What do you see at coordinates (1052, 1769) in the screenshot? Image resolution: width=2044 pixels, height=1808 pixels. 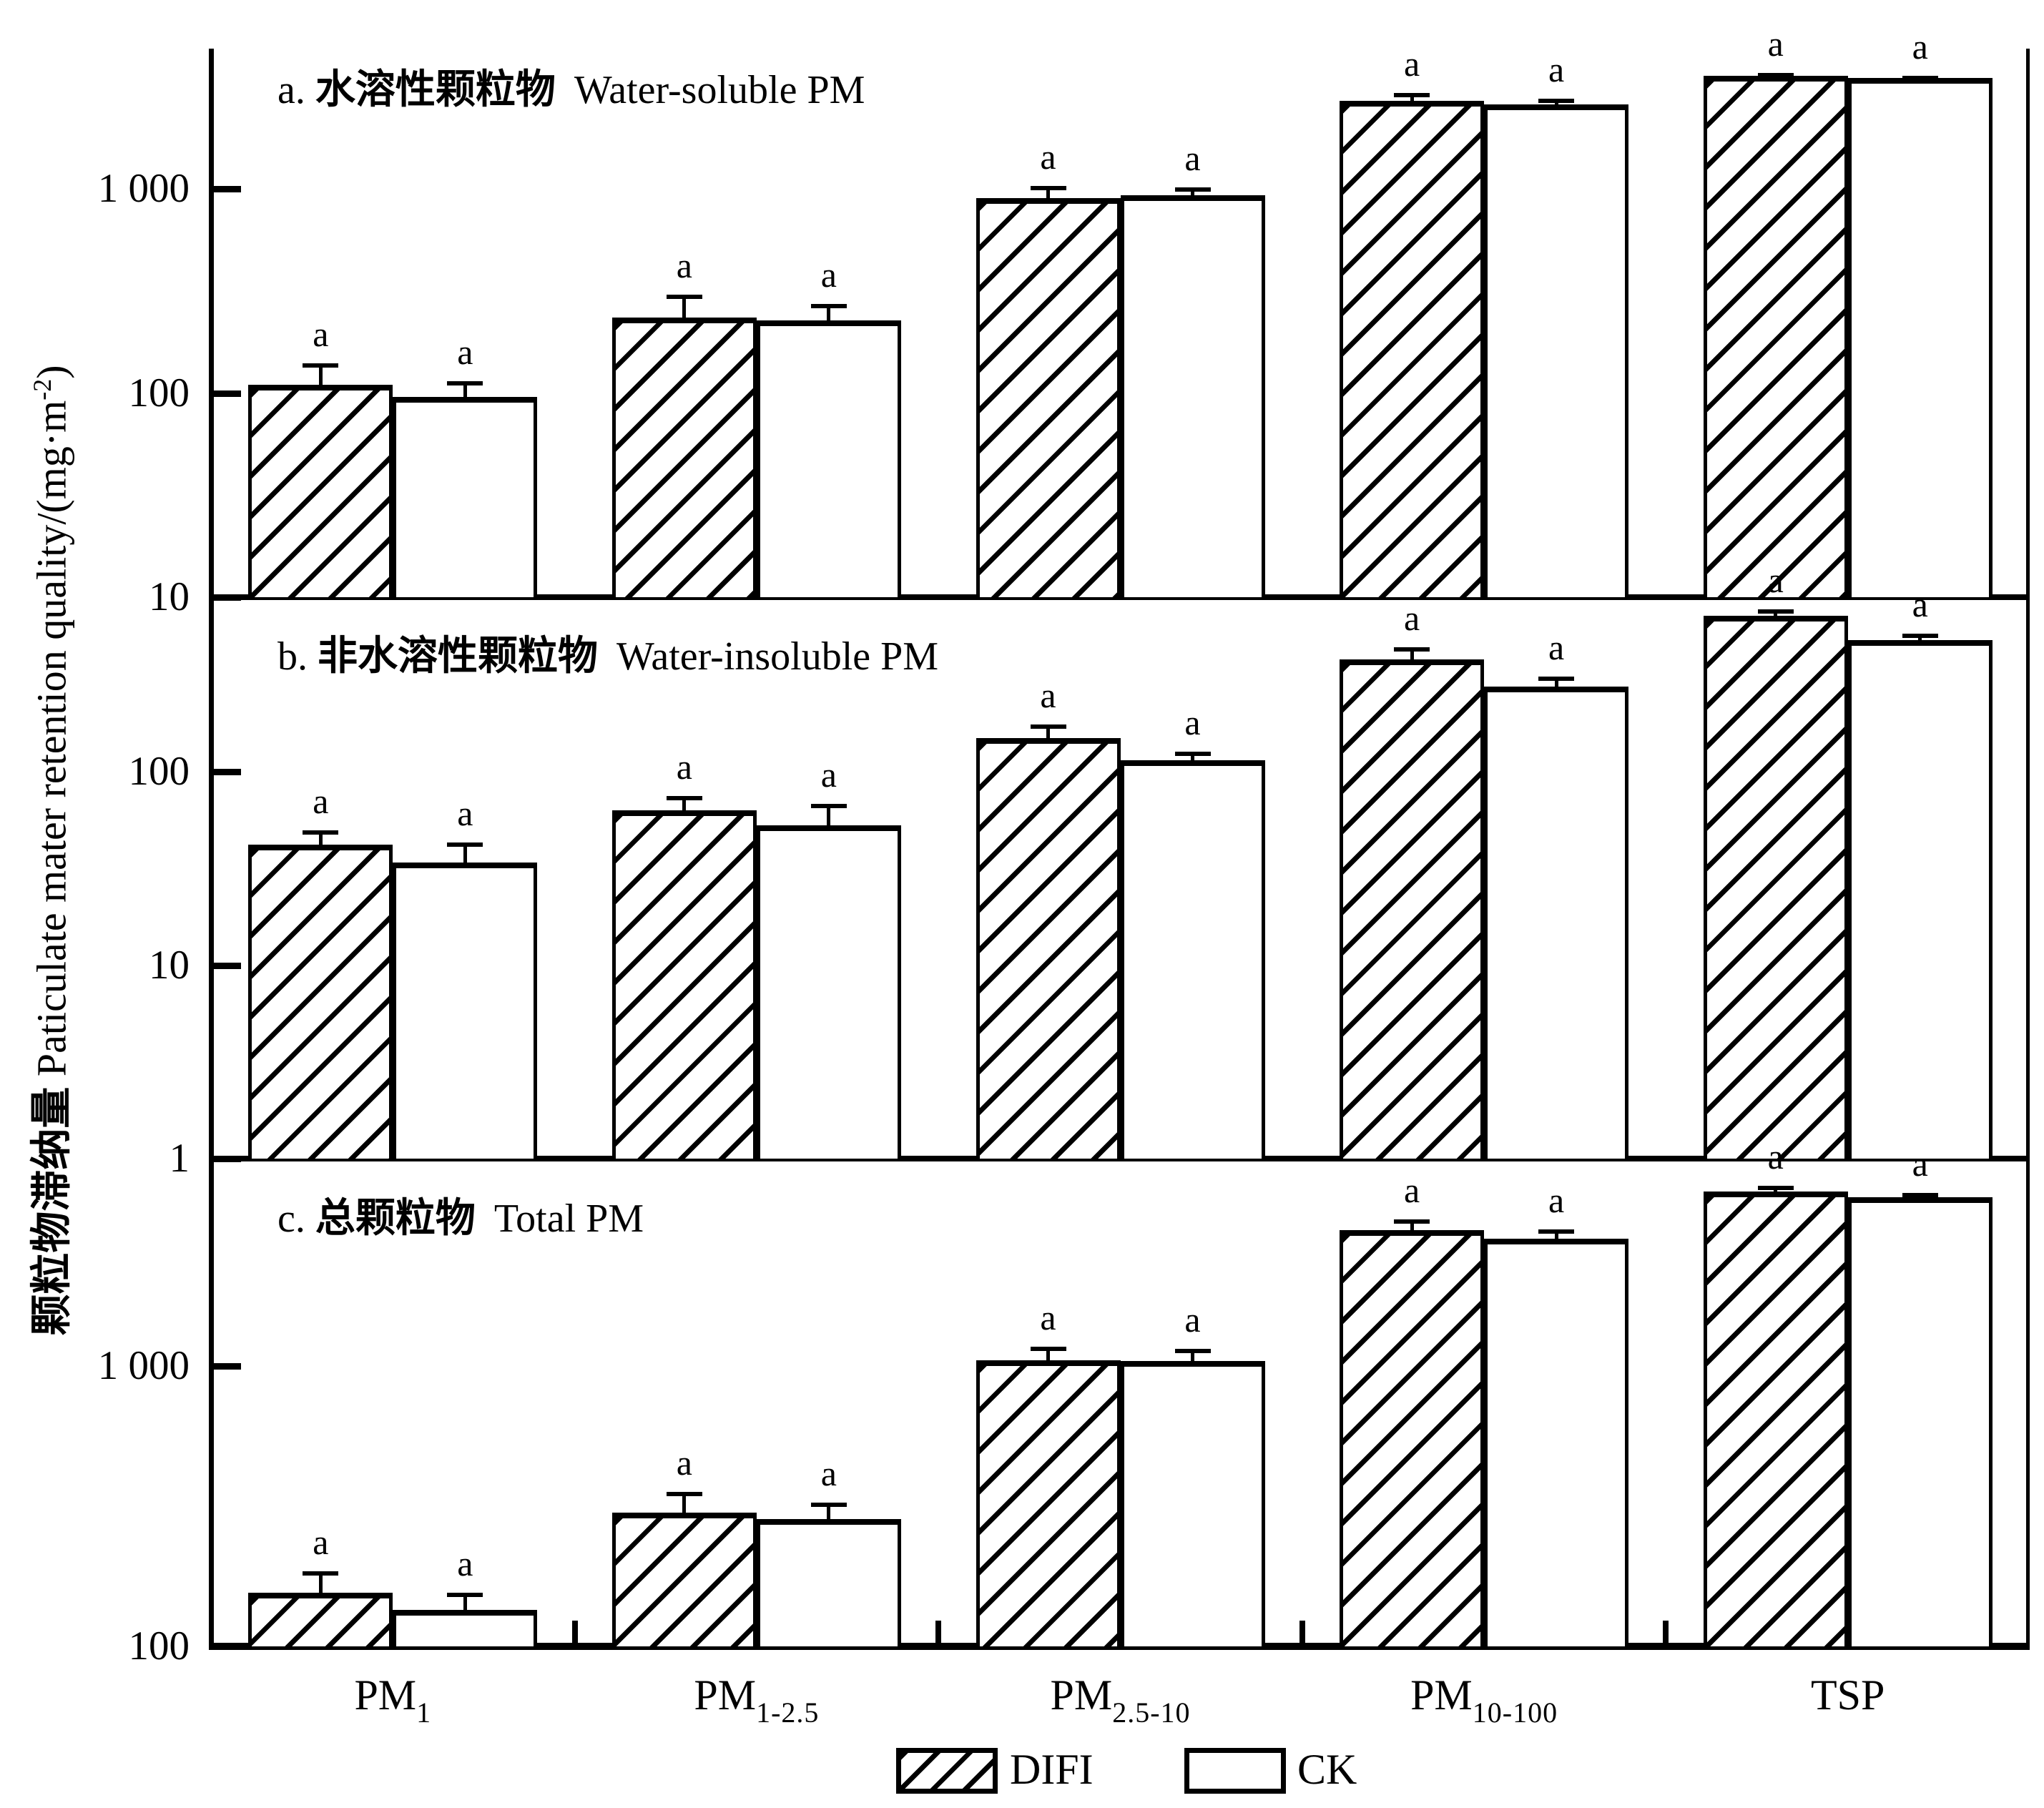 I see `legend-label-difi: DIFI` at bounding box center [1052, 1769].